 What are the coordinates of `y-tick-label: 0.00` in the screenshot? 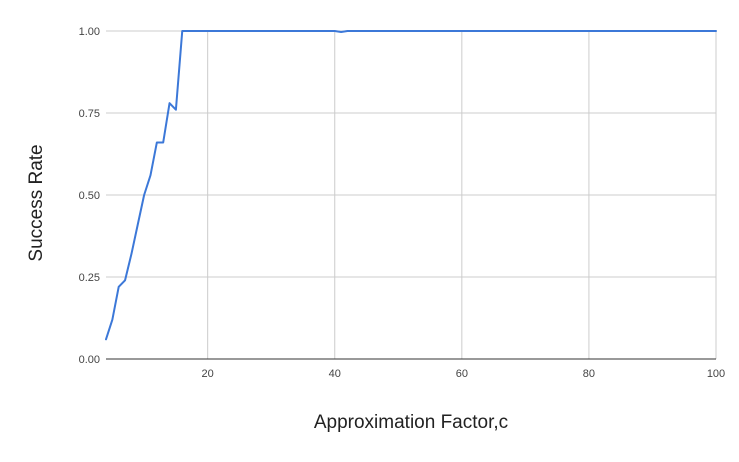 It's located at (89, 360).